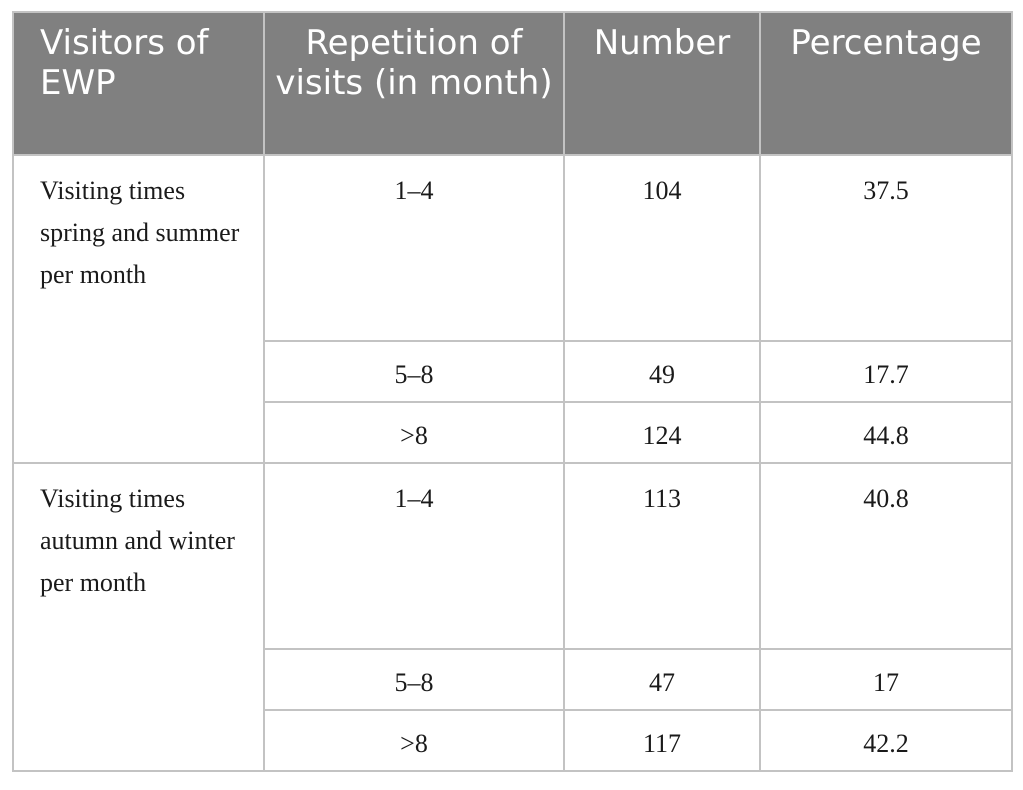  Describe the element at coordinates (138, 83) in the screenshot. I see `header-visitors: Visitors of EWP` at that location.